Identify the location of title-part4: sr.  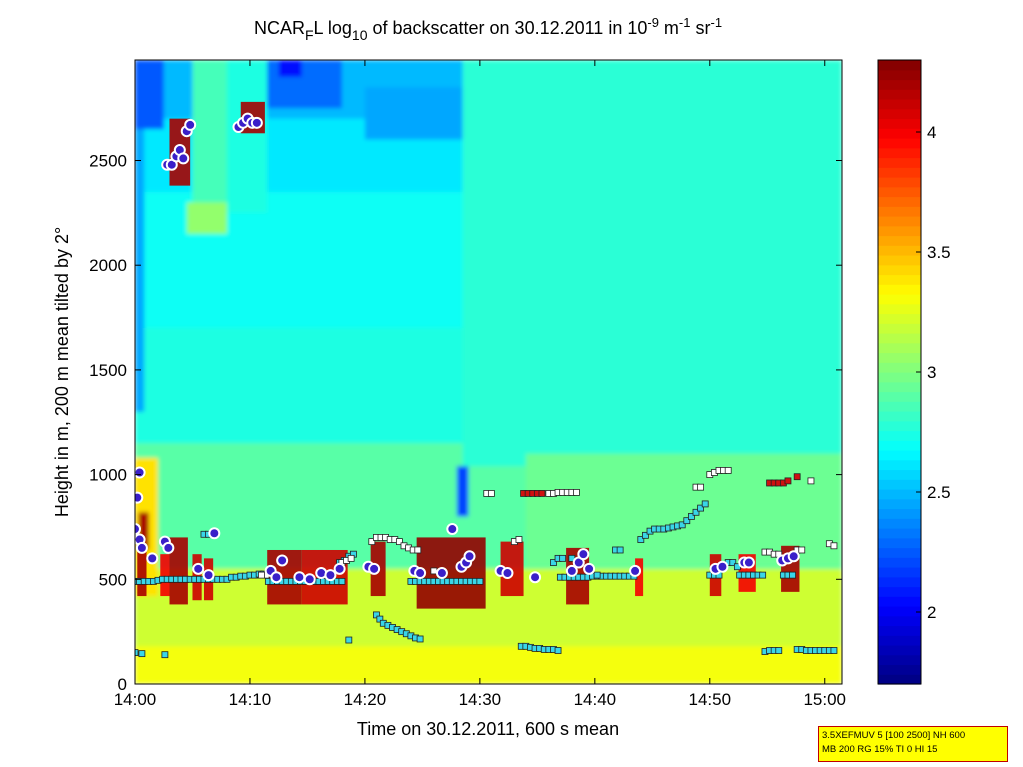
(700, 28).